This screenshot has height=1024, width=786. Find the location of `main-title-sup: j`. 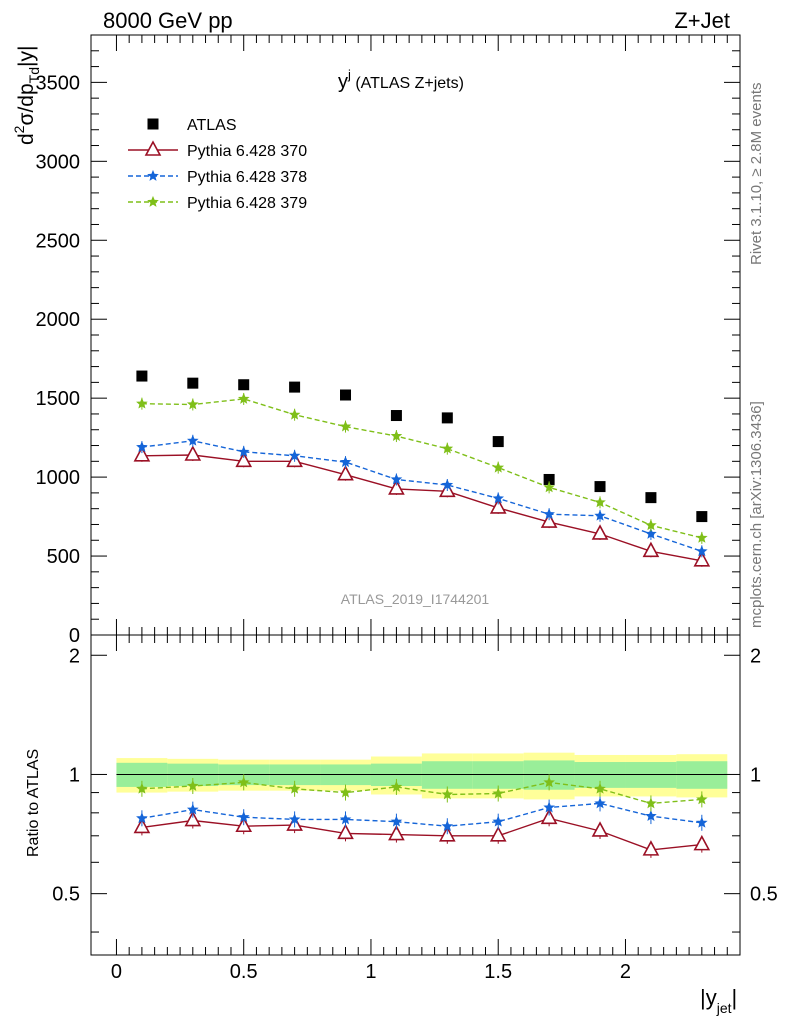

main-title-sup: j is located at coordinates (349, 74).